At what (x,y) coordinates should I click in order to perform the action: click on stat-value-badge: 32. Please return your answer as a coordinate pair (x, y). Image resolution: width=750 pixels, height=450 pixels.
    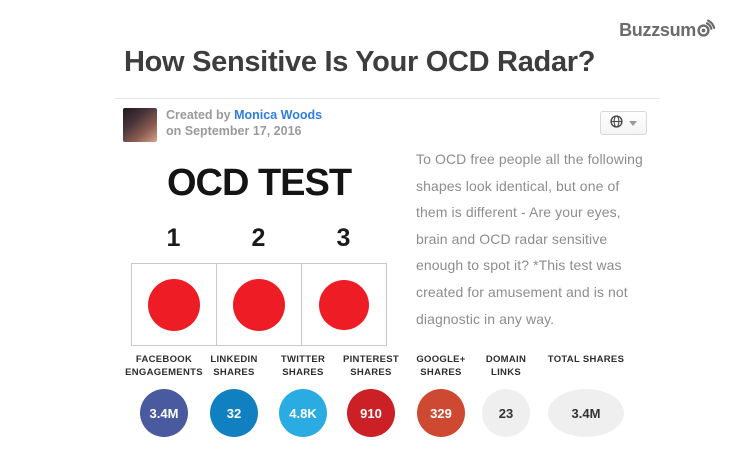
    Looking at the image, I should click on (234, 413).